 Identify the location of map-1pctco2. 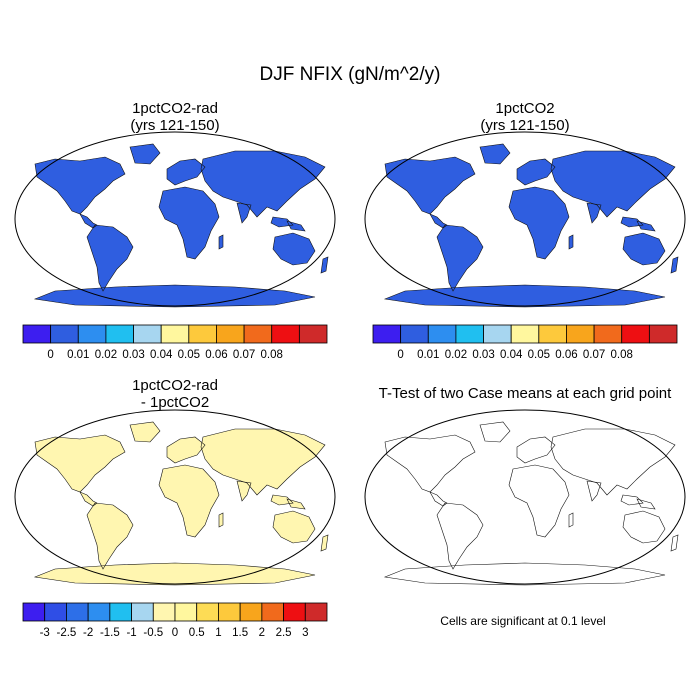
(525, 219).